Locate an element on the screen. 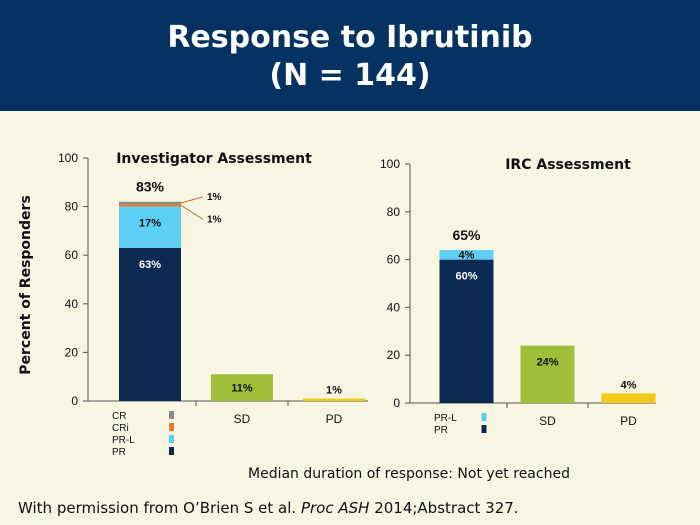 This screenshot has width=700, height=525. chart2-label-pr-l: 4% is located at coordinates (467, 256).